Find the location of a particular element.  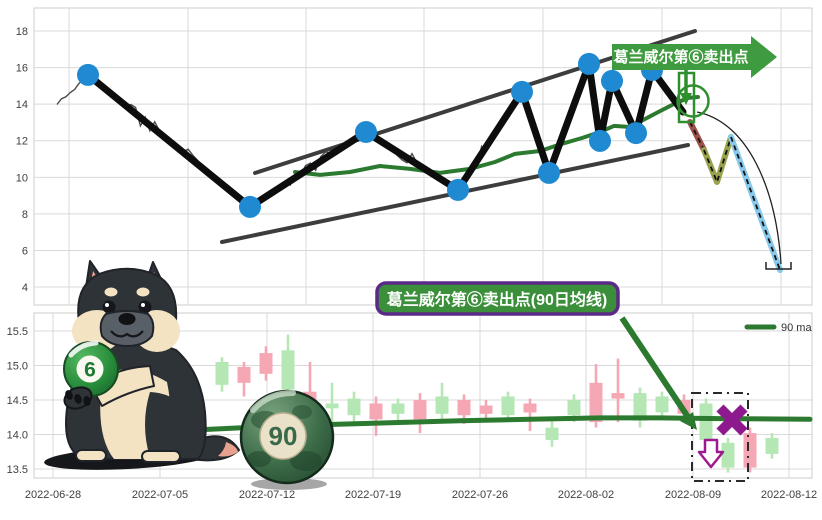

dog-paw-toes is located at coordinates (78, 398).